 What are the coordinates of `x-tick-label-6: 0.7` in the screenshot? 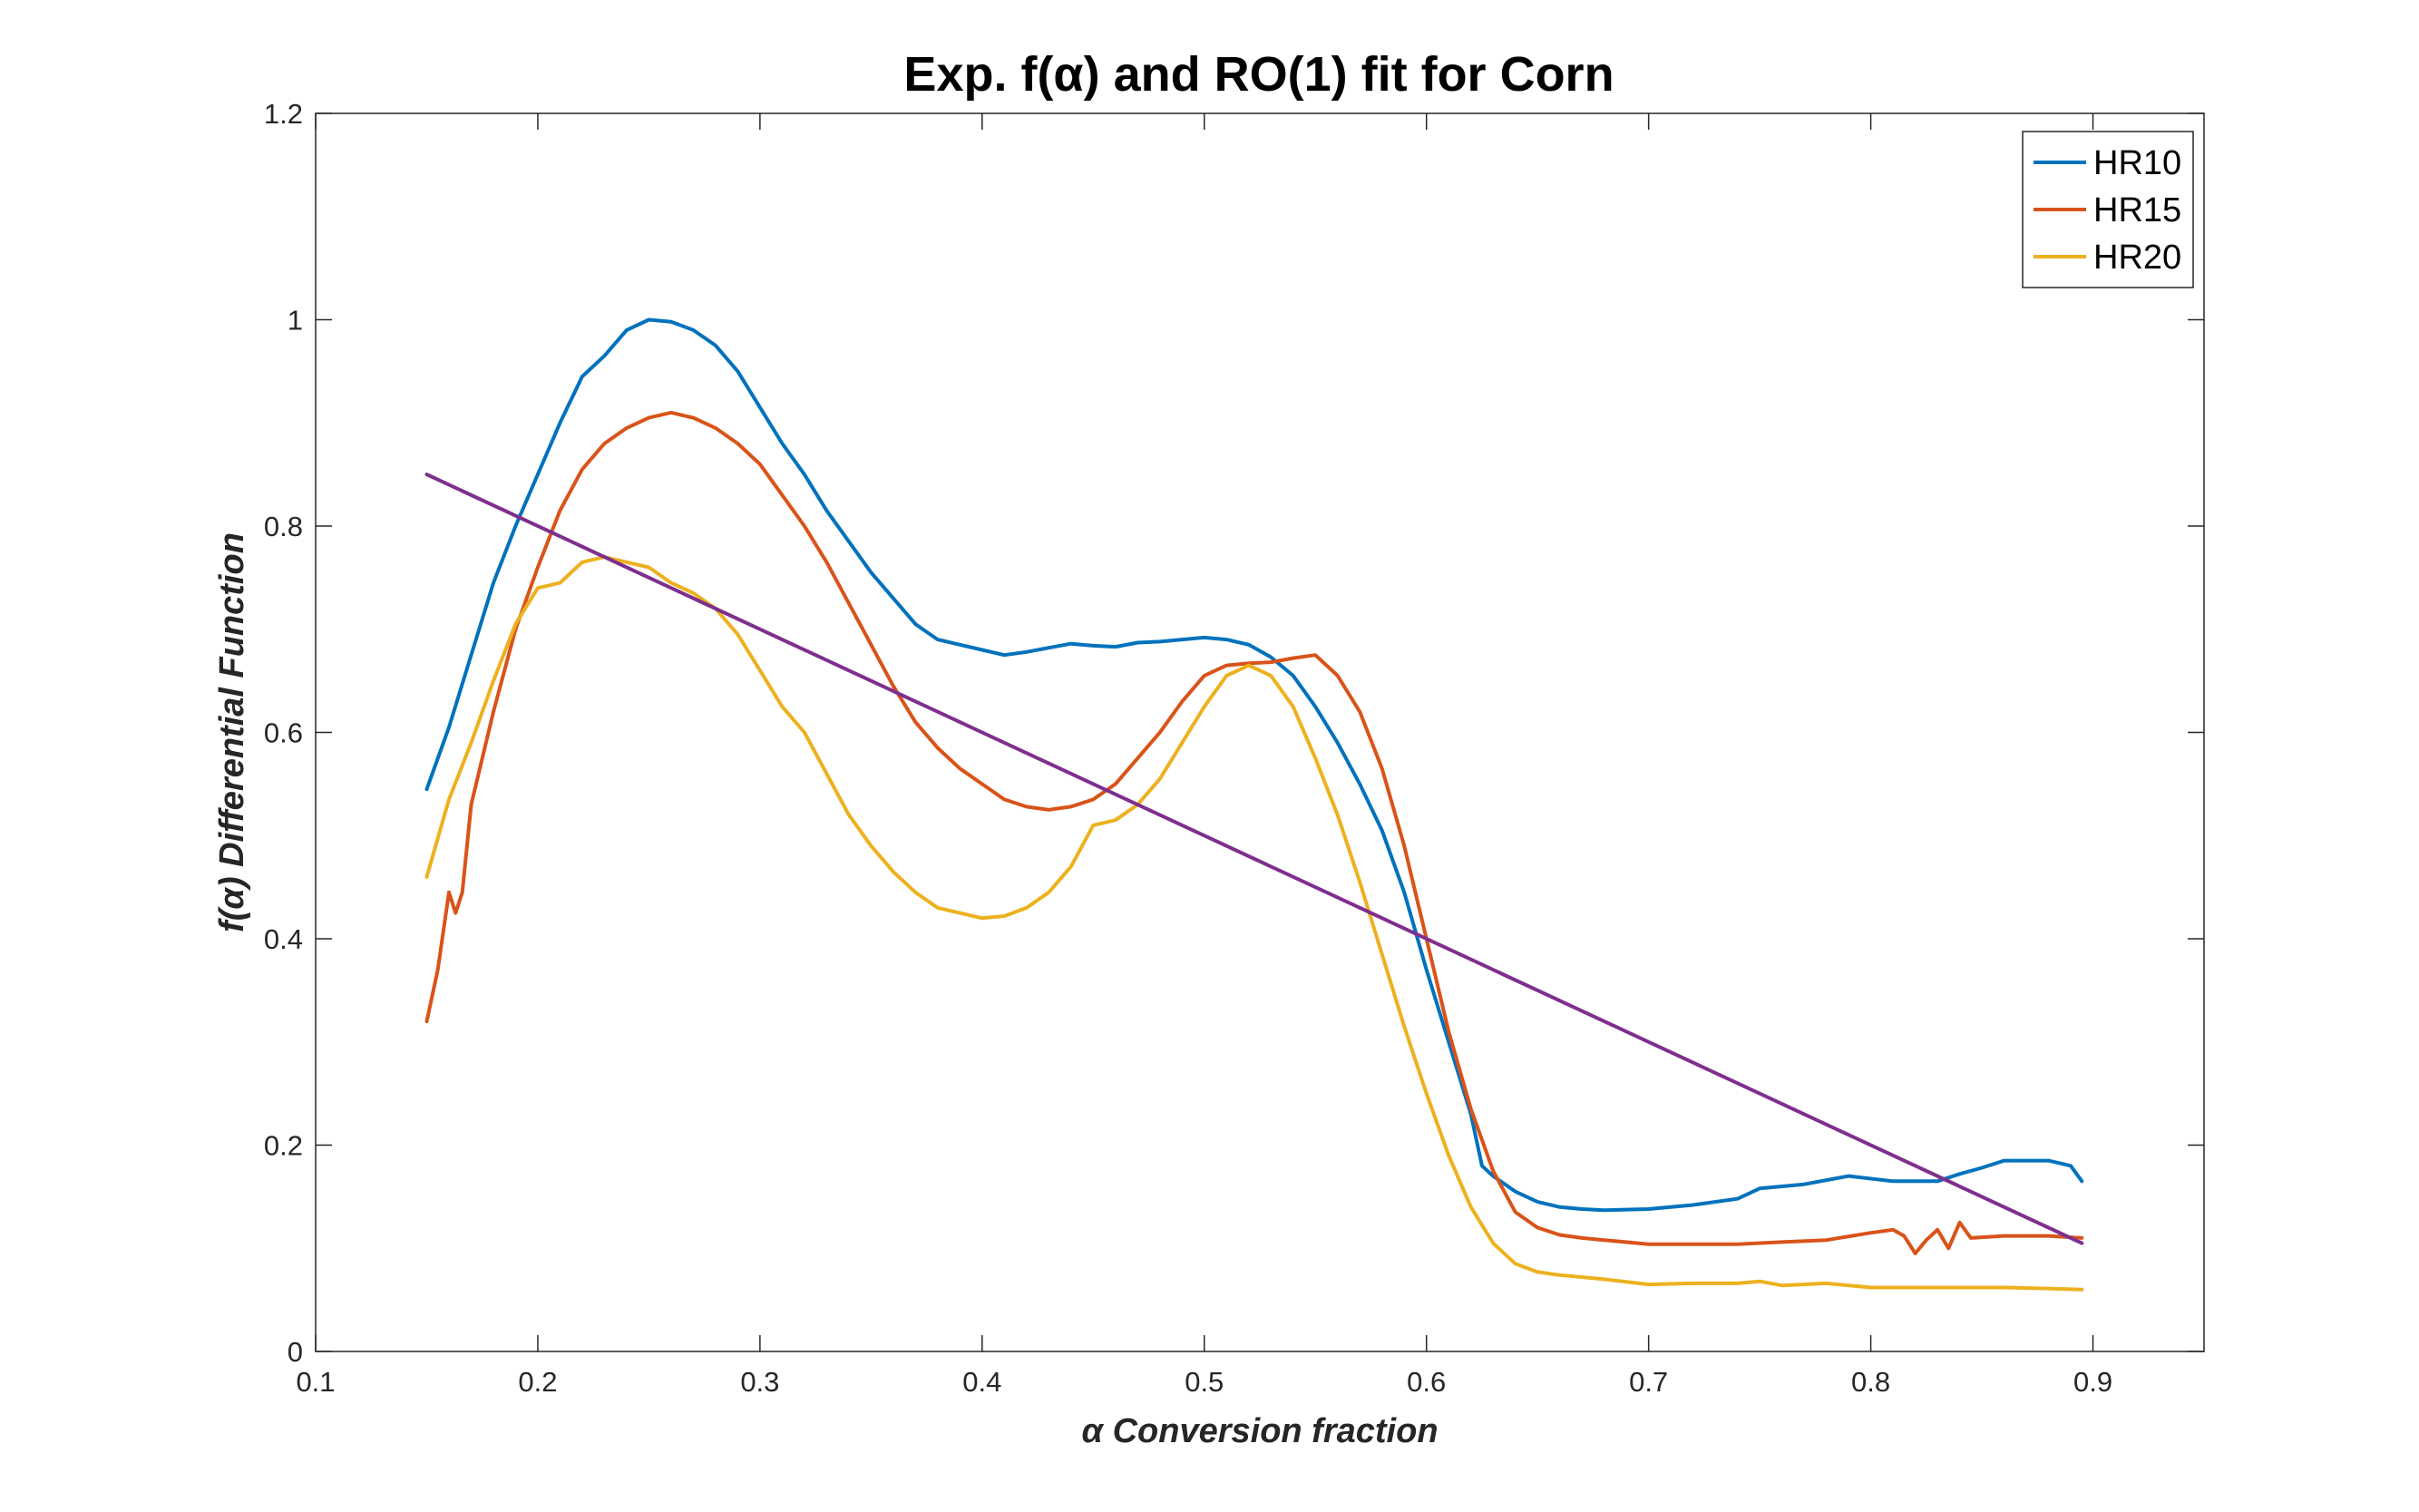 It's located at (1648, 1382).